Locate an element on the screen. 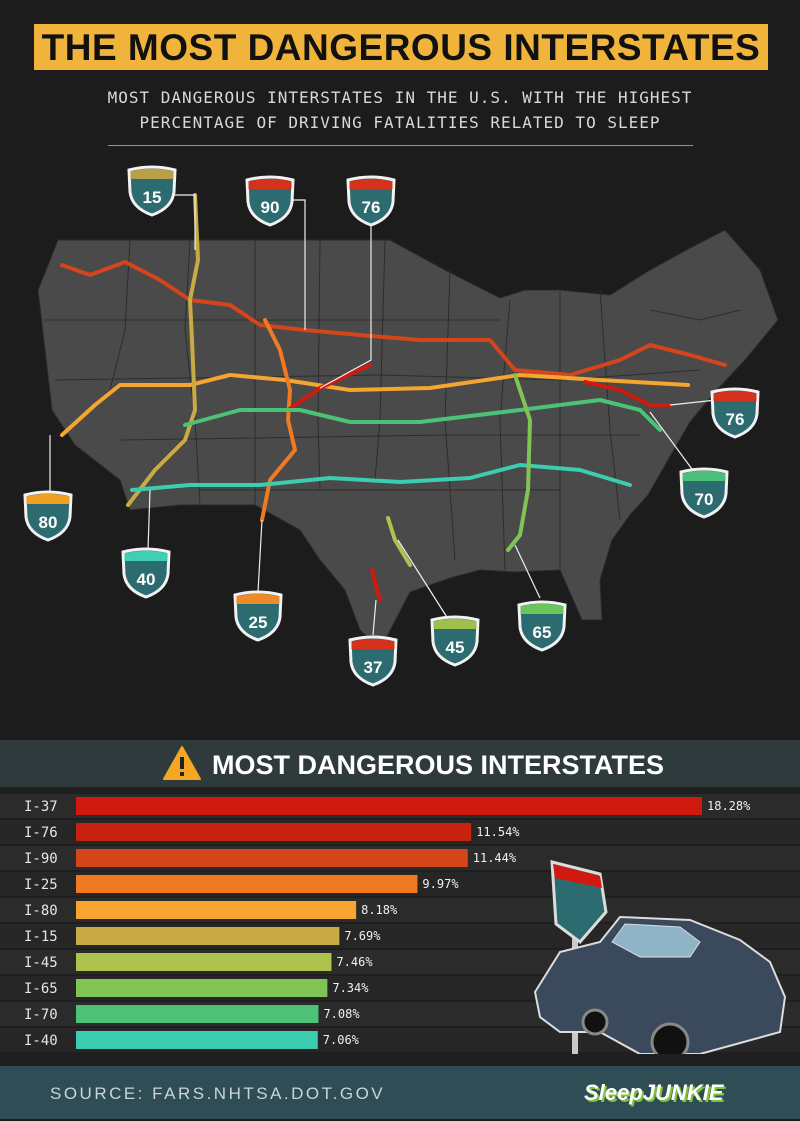  shield-label: 25 is located at coordinates (258, 622).